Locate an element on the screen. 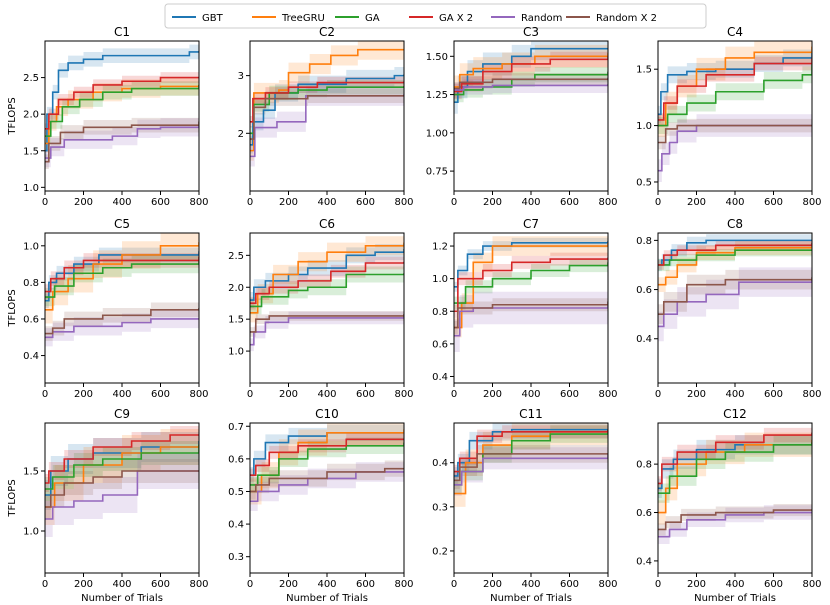  panel-title: C8 is located at coordinates (735, 224).